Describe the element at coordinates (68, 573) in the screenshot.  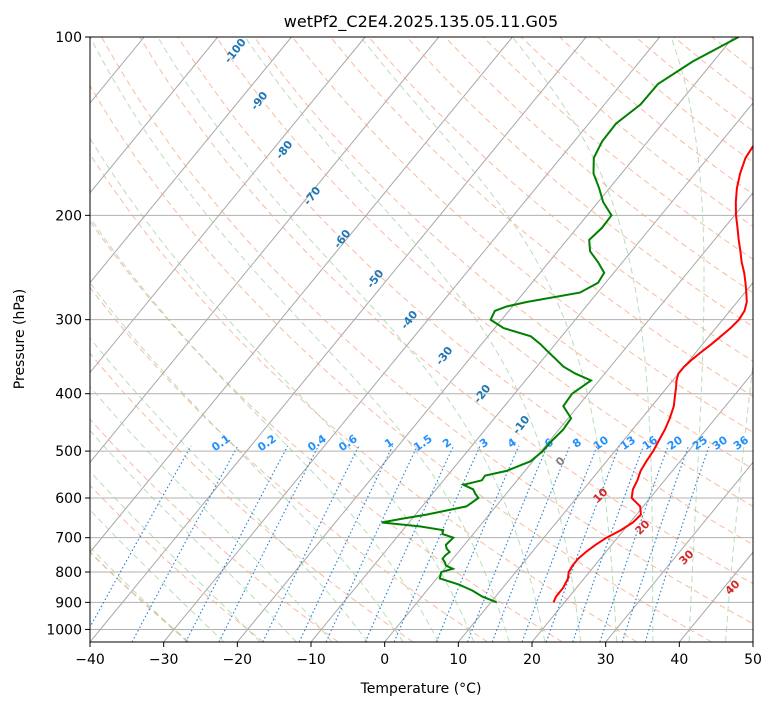
I see `y-tick-label: 800` at that location.